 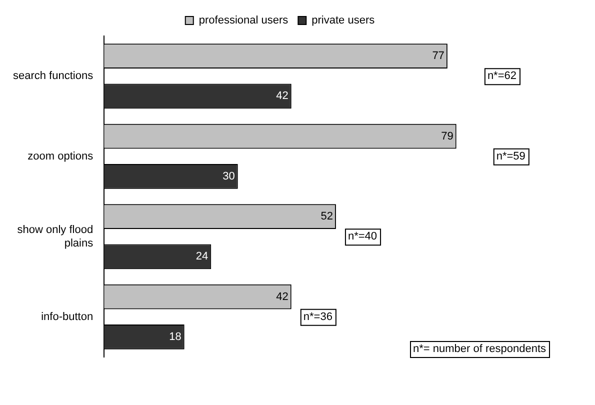 What do you see at coordinates (228, 176) in the screenshot?
I see `data-label: 30` at bounding box center [228, 176].